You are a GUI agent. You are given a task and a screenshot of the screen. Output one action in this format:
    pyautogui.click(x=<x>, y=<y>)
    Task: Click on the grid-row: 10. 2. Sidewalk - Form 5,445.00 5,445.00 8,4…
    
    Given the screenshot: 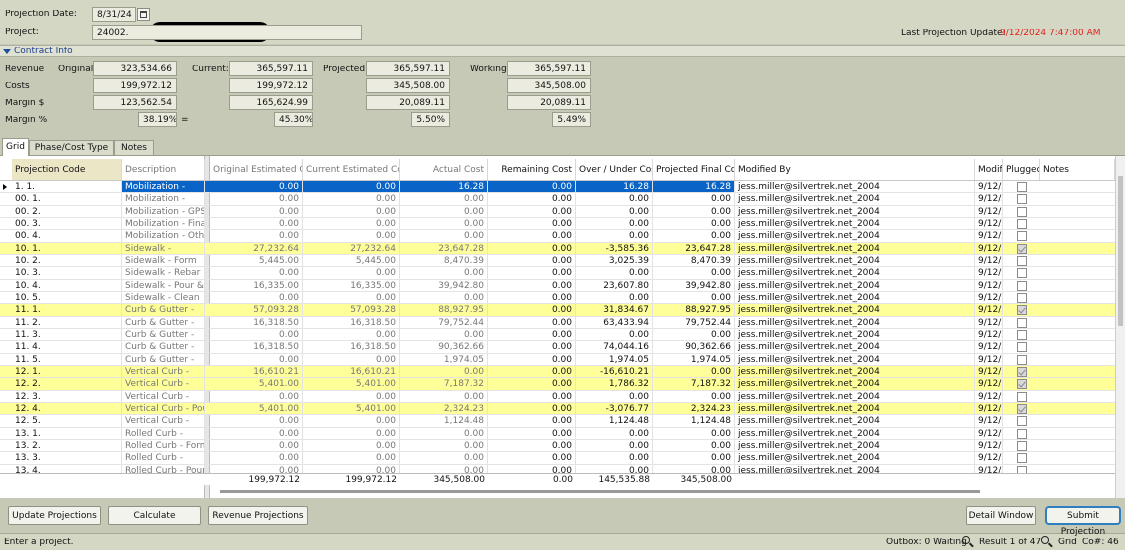 What is the action you would take?
    pyautogui.click(x=557, y=261)
    